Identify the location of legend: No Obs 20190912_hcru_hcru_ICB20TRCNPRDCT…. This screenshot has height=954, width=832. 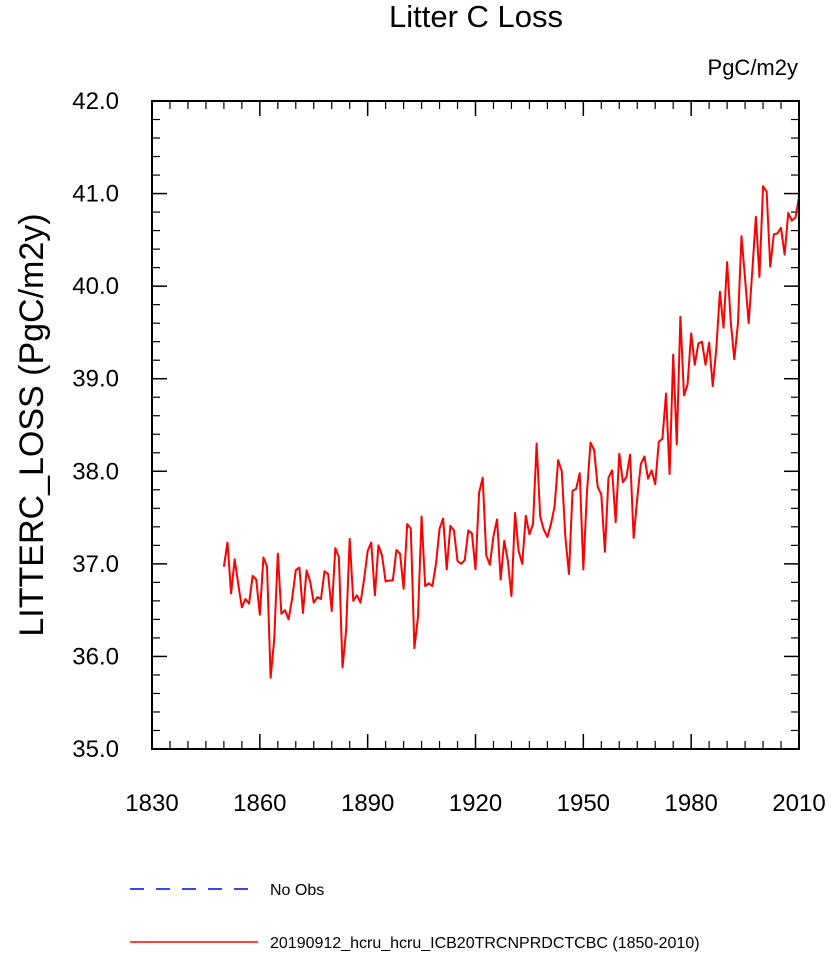
(415, 917).